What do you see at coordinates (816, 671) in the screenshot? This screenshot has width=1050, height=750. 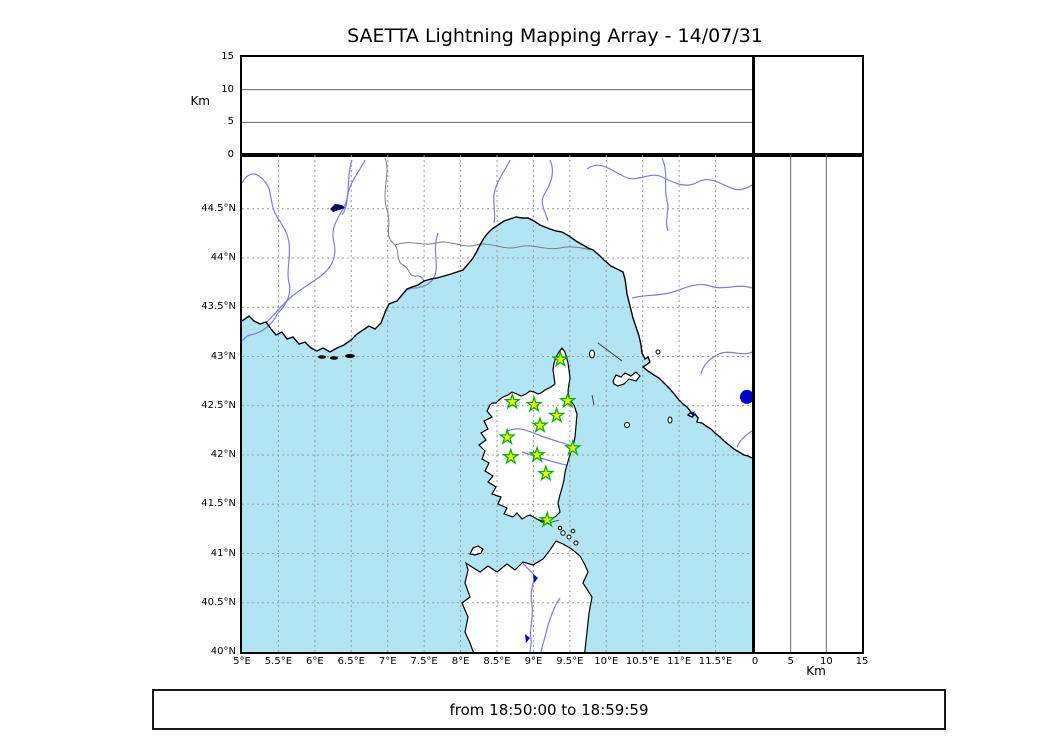 I see `altitude-axis-label-bottom: Km` at bounding box center [816, 671].